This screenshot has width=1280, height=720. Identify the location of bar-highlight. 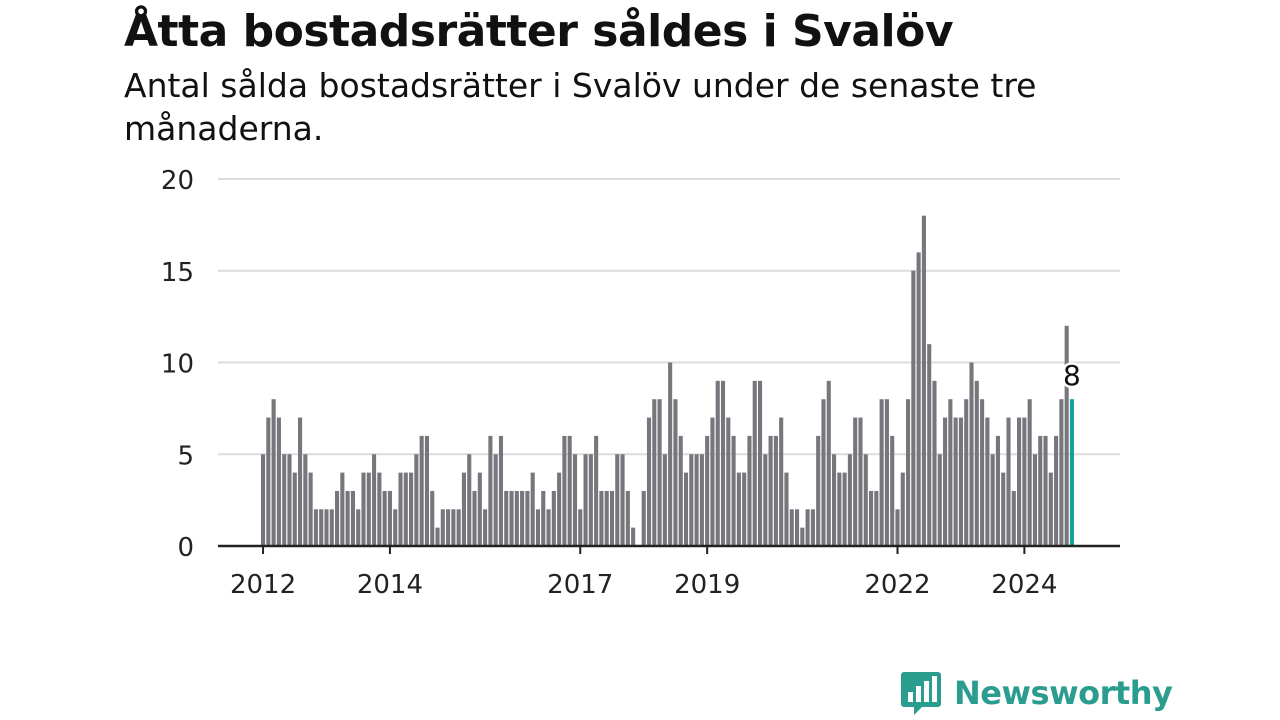
(1072, 472).